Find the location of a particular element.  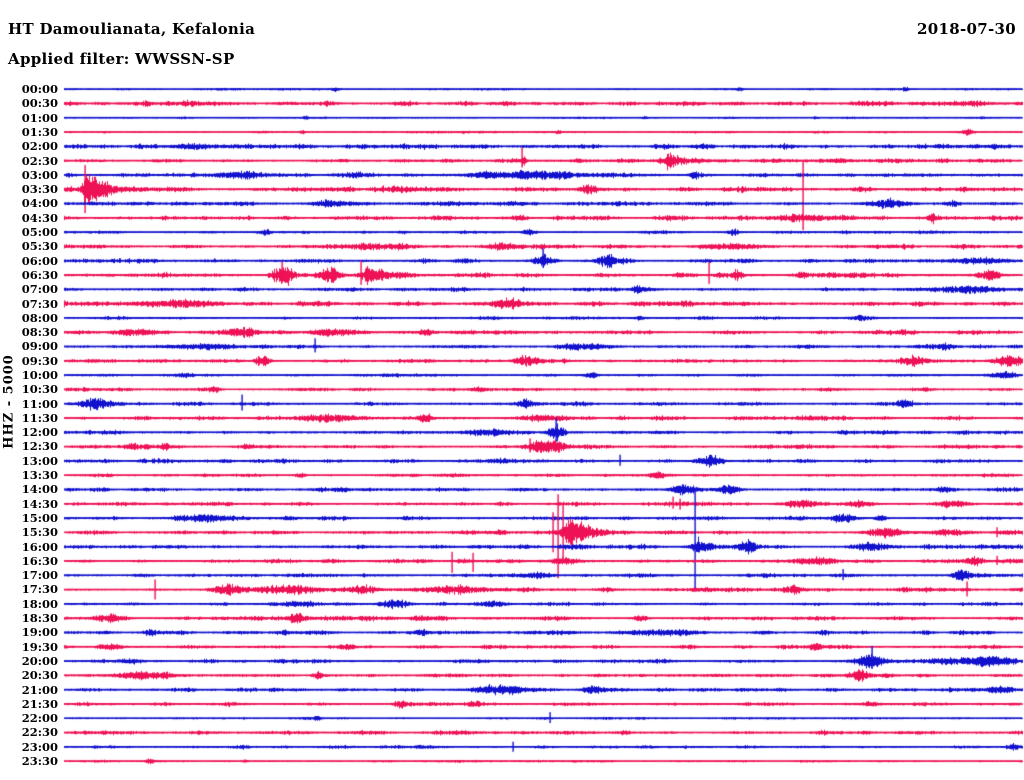

trace-time-label: 09:00 is located at coordinates (39, 346).